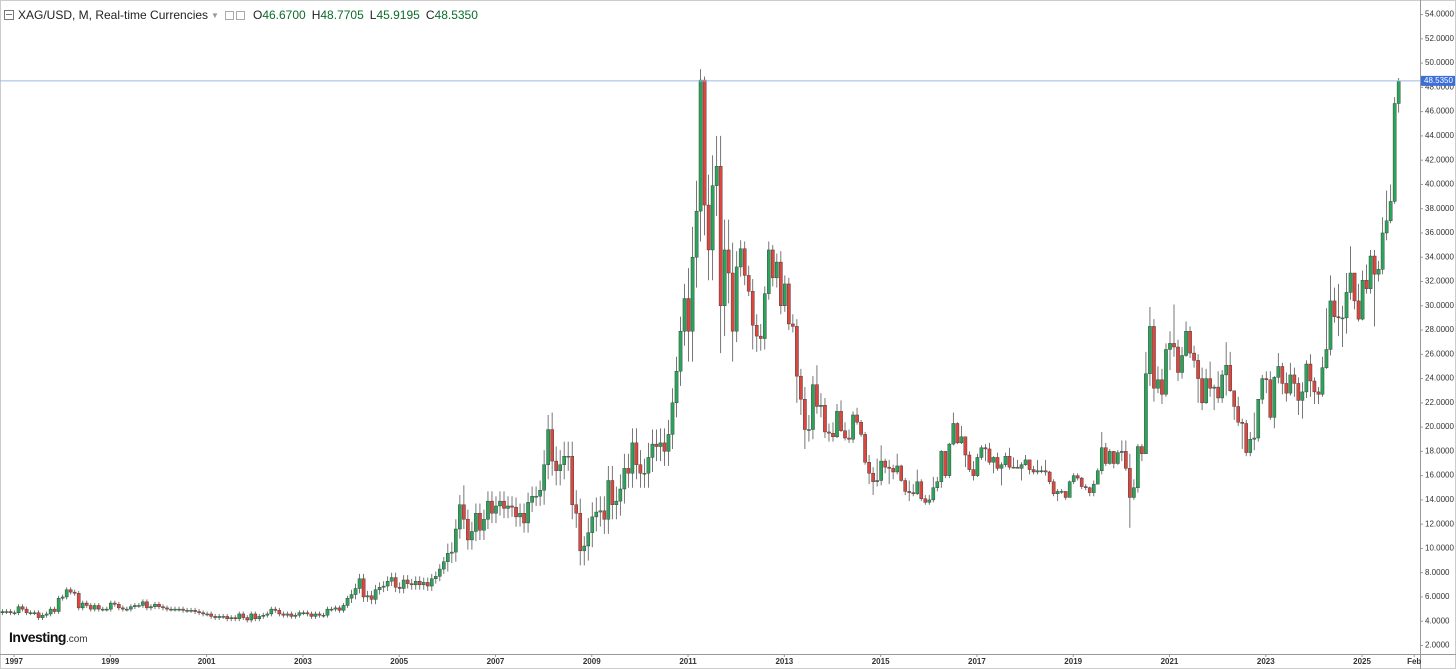 The width and height of the screenshot is (1456, 669). What do you see at coordinates (496, 661) in the screenshot?
I see `x-tick-label: 2007` at bounding box center [496, 661].